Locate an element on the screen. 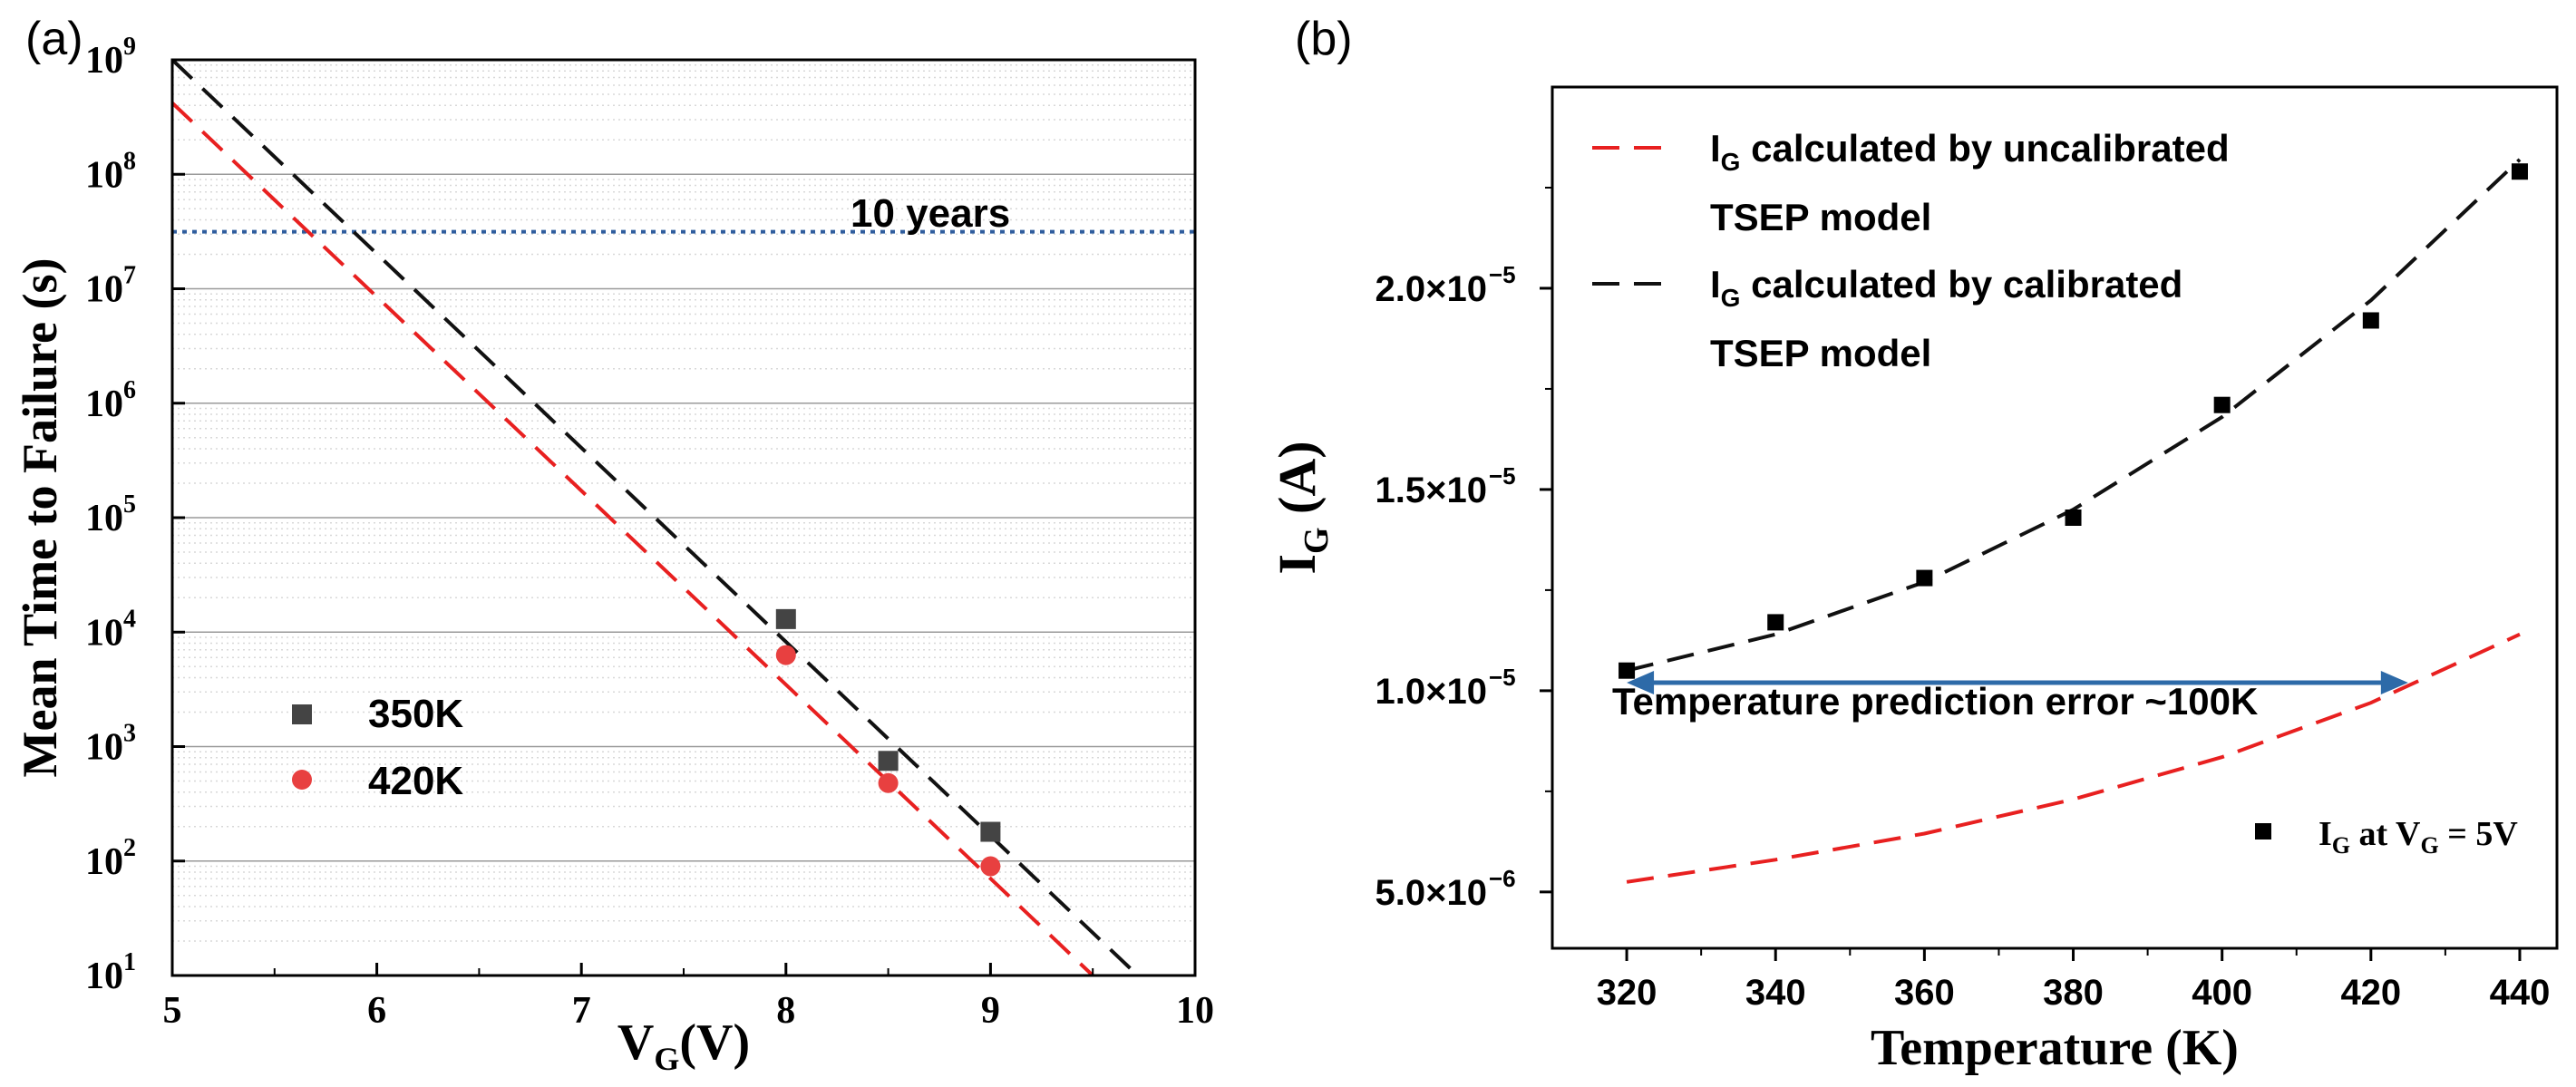  panel-a-y-ticks: 10¹ 10² 10³ 10⁴ 10⁵ 10⁶ 10⁷ 10⁸ 10⁹ is located at coordinates (135, 515).